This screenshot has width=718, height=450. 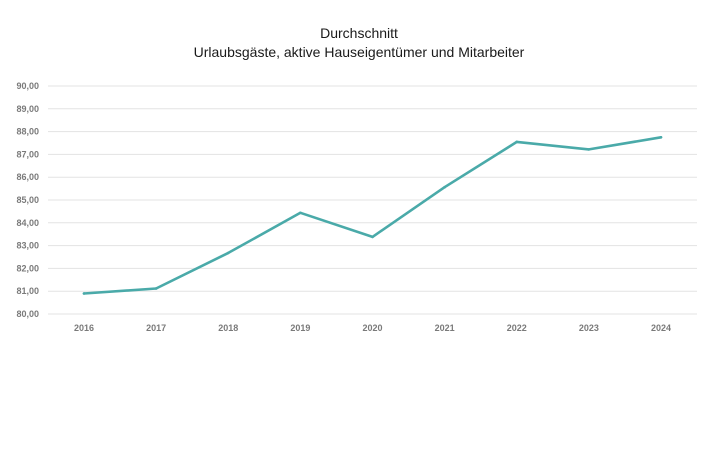 What do you see at coordinates (445, 328) in the screenshot?
I see `x-tick-label-2021: 2021` at bounding box center [445, 328].